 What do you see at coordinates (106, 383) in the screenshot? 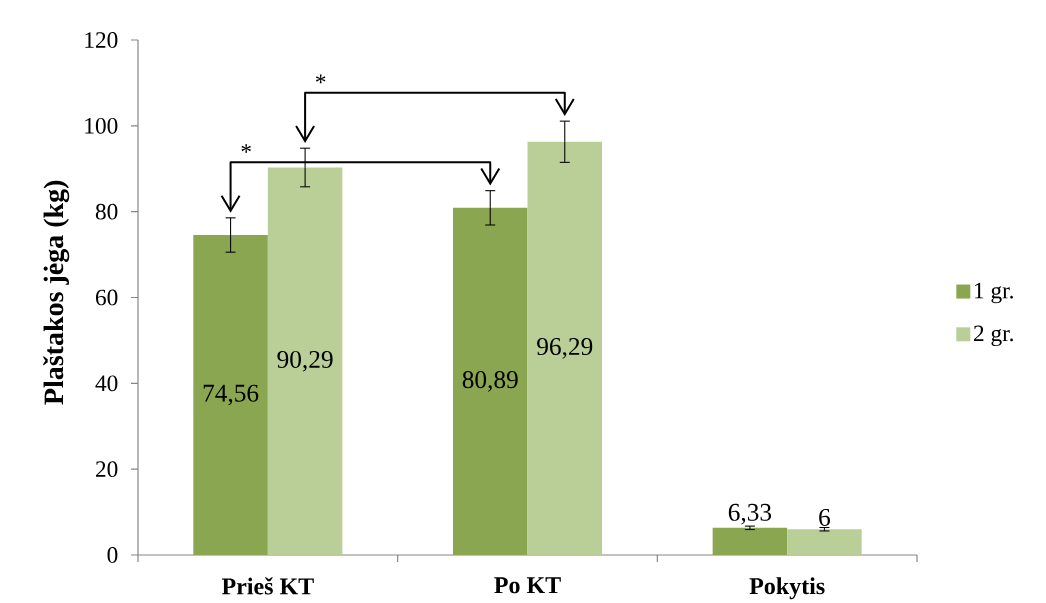
I see `y-tick-label: 40` at bounding box center [106, 383].